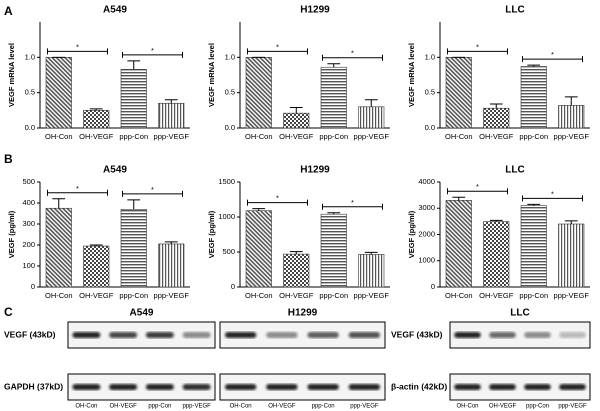 The width and height of the screenshot is (600, 411). What do you see at coordinates (241, 407) in the screenshot?
I see `lane-label: OH-Con` at bounding box center [241, 407].